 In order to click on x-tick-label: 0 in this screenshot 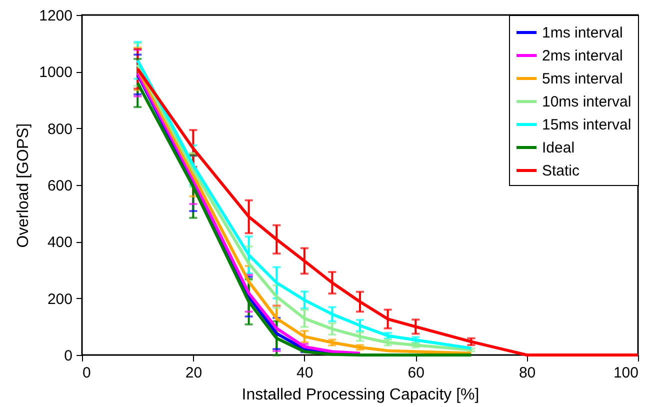, I will do `click(86, 373)`.